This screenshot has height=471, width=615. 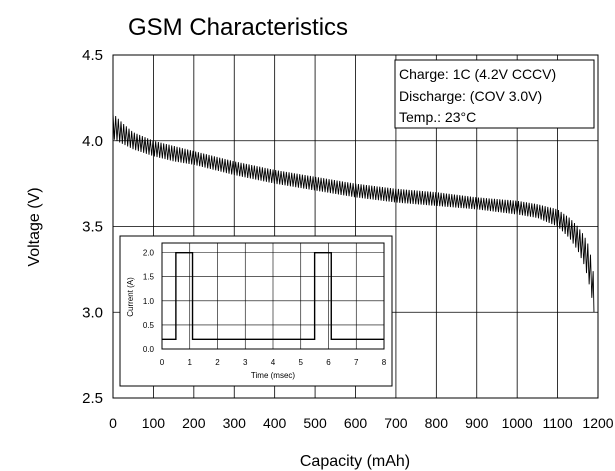 What do you see at coordinates (597, 423) in the screenshot?
I see `x-tick-label: 1200` at bounding box center [597, 423].